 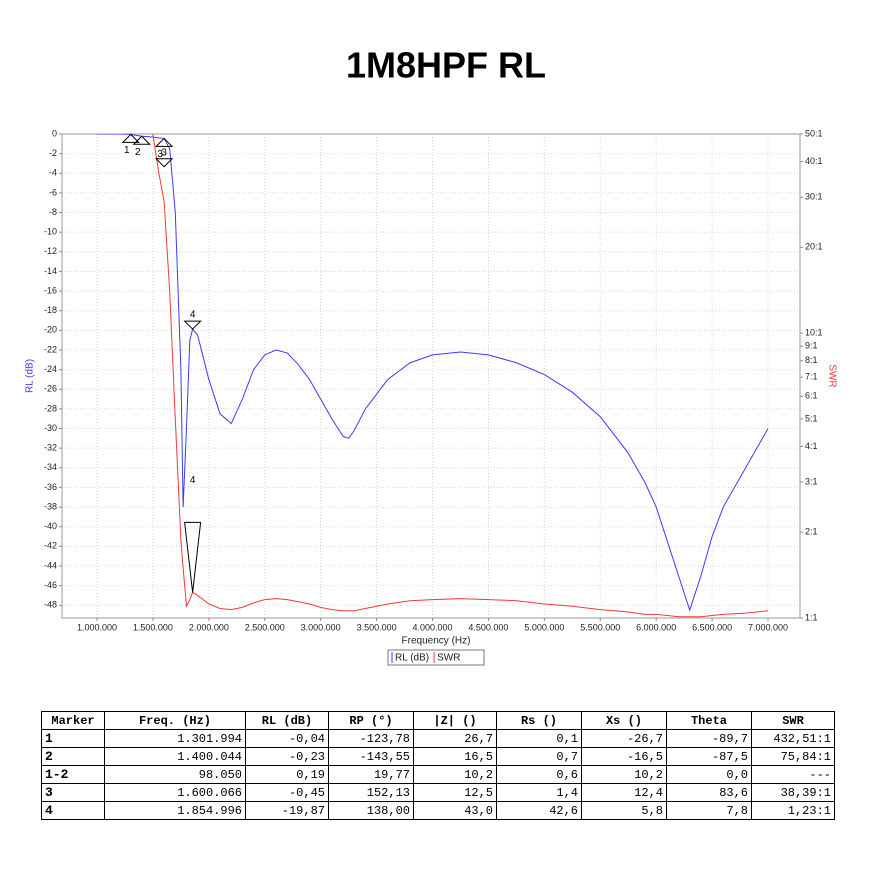 What do you see at coordinates (455, 792) in the screenshot?
I see `table-cell: 12,5` at bounding box center [455, 792].